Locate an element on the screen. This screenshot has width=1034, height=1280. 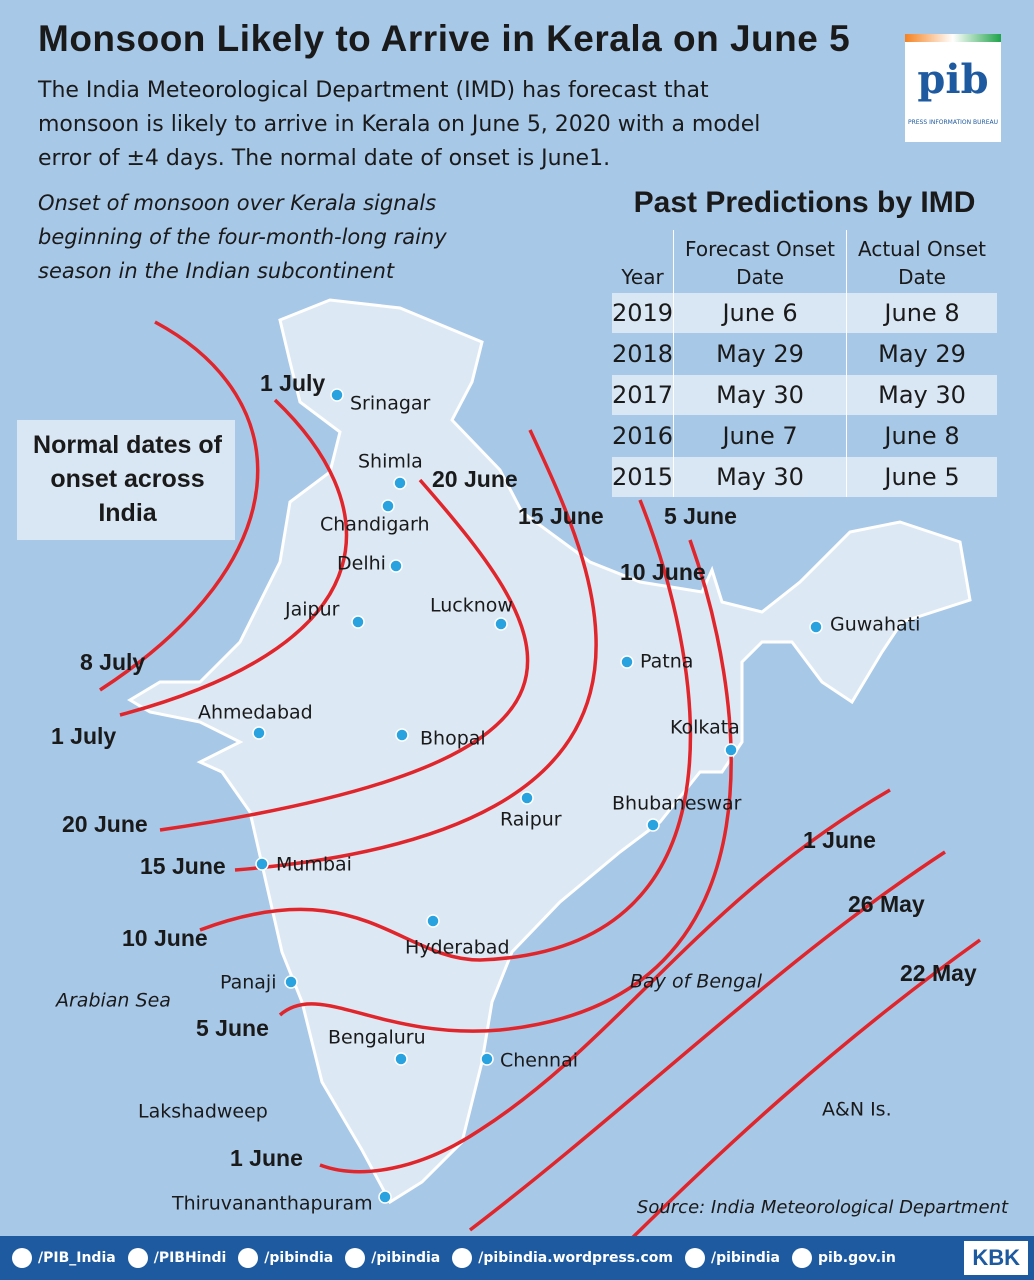
social-handle: /PIBHindi is located at coordinates (190, 1258).